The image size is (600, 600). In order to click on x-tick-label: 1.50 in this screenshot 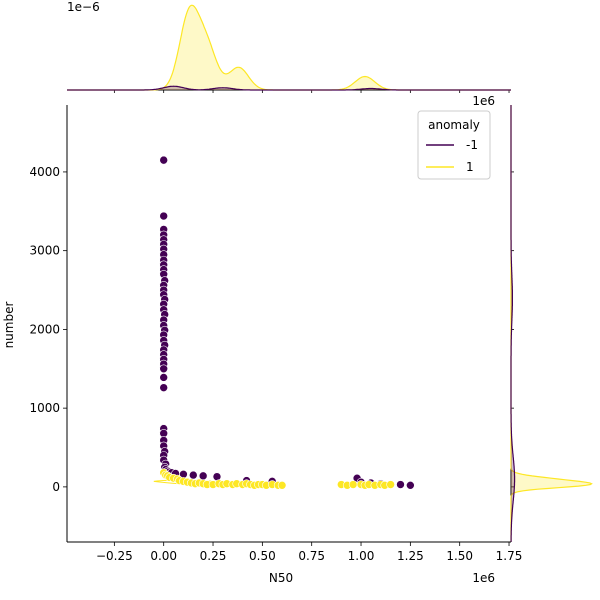, I will do `click(459, 556)`.